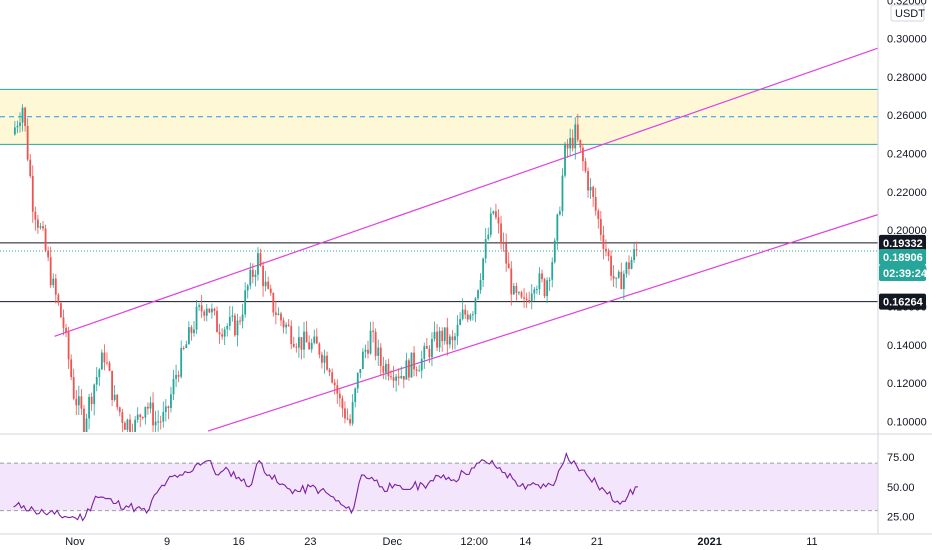  I want to click on time-tick-label: 14, so click(525, 542).